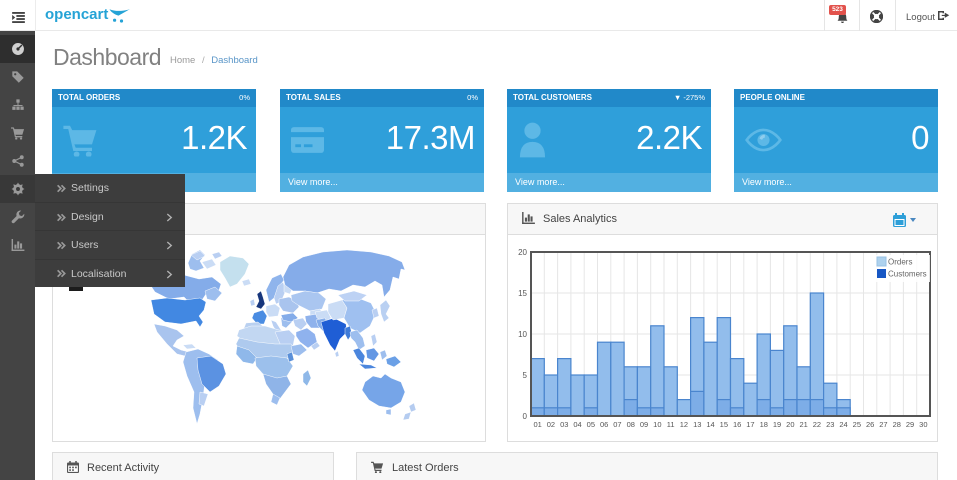  I want to click on svg-text: 01, so click(537, 424).